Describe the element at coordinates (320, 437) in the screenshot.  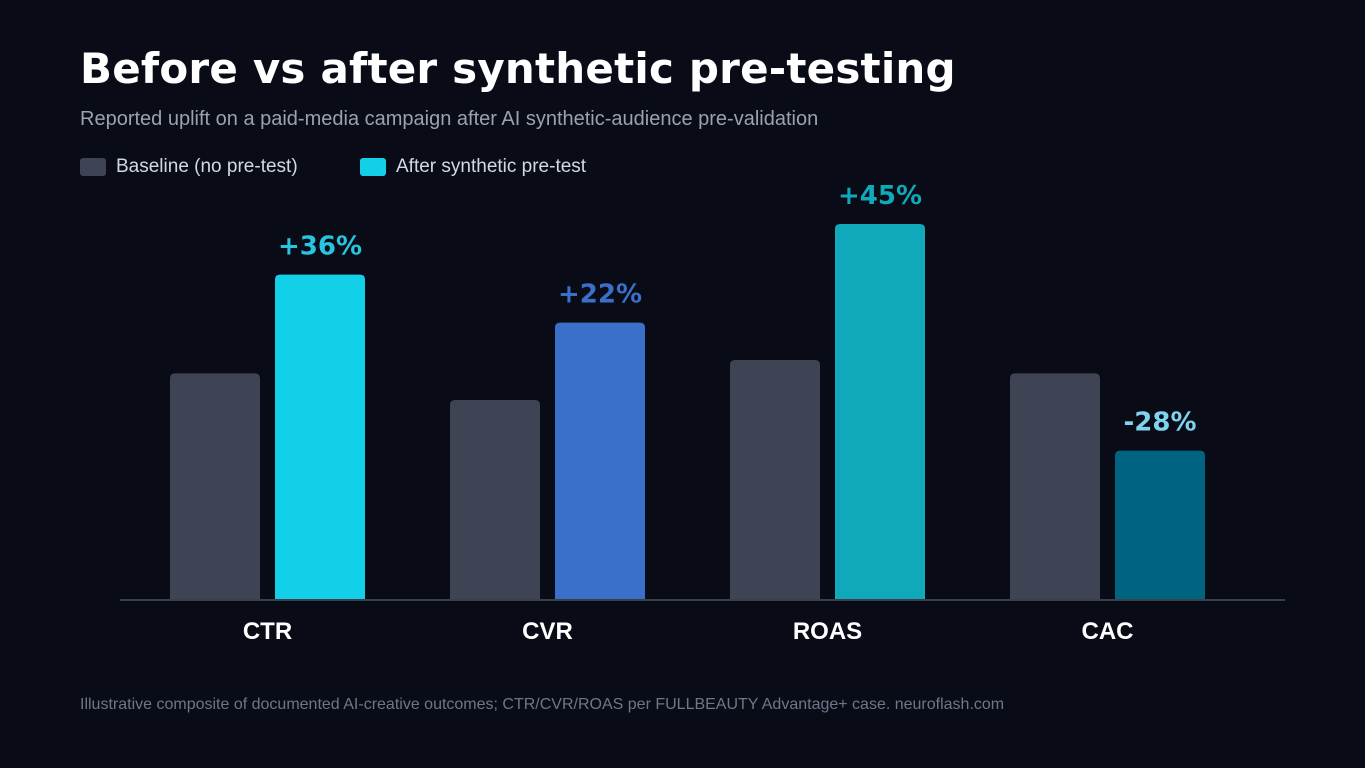
I see `bar-after-ctr` at that location.